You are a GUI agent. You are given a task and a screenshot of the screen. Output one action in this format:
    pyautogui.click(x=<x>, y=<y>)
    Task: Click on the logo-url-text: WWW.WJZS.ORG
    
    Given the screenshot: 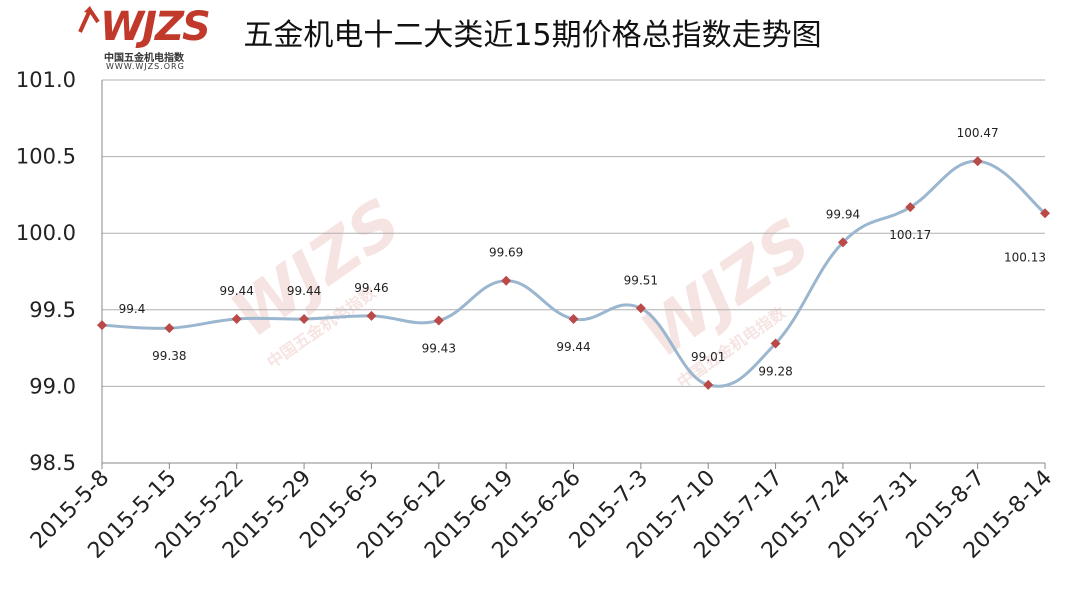 What is the action you would take?
    pyautogui.click(x=145, y=66)
    